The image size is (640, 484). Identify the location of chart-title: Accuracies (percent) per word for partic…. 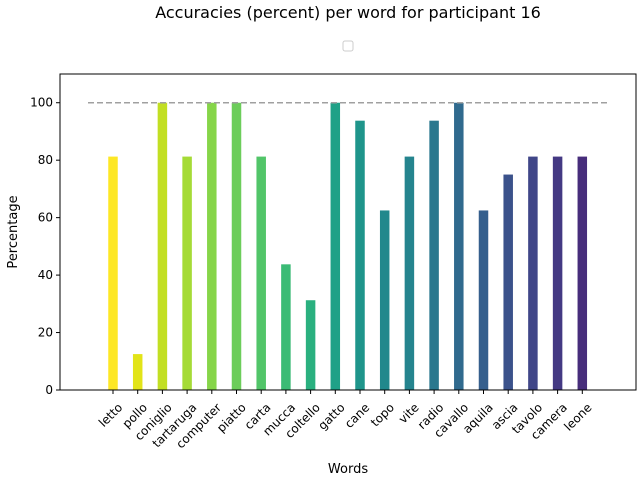
(348, 12).